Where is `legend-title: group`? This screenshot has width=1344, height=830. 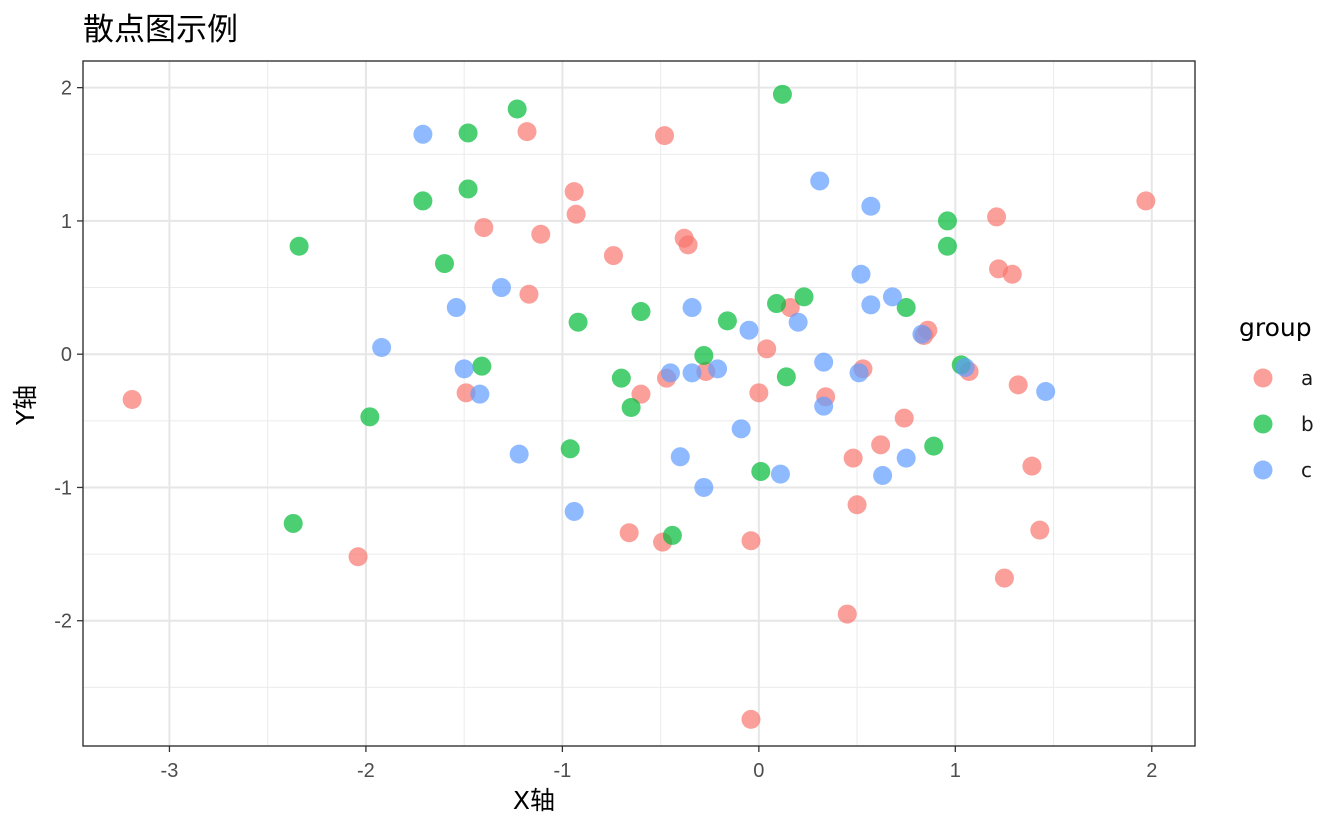
legend-title: group is located at coordinates (1275, 327).